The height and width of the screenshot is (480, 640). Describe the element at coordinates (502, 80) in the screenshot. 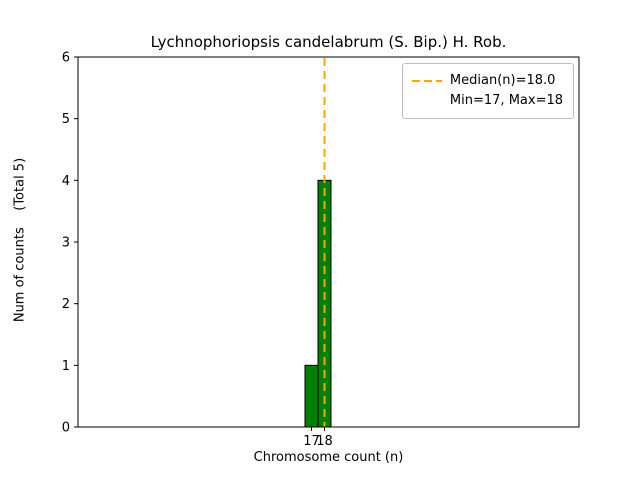

I see `legend-label-median: Median(n)=18.0` at that location.